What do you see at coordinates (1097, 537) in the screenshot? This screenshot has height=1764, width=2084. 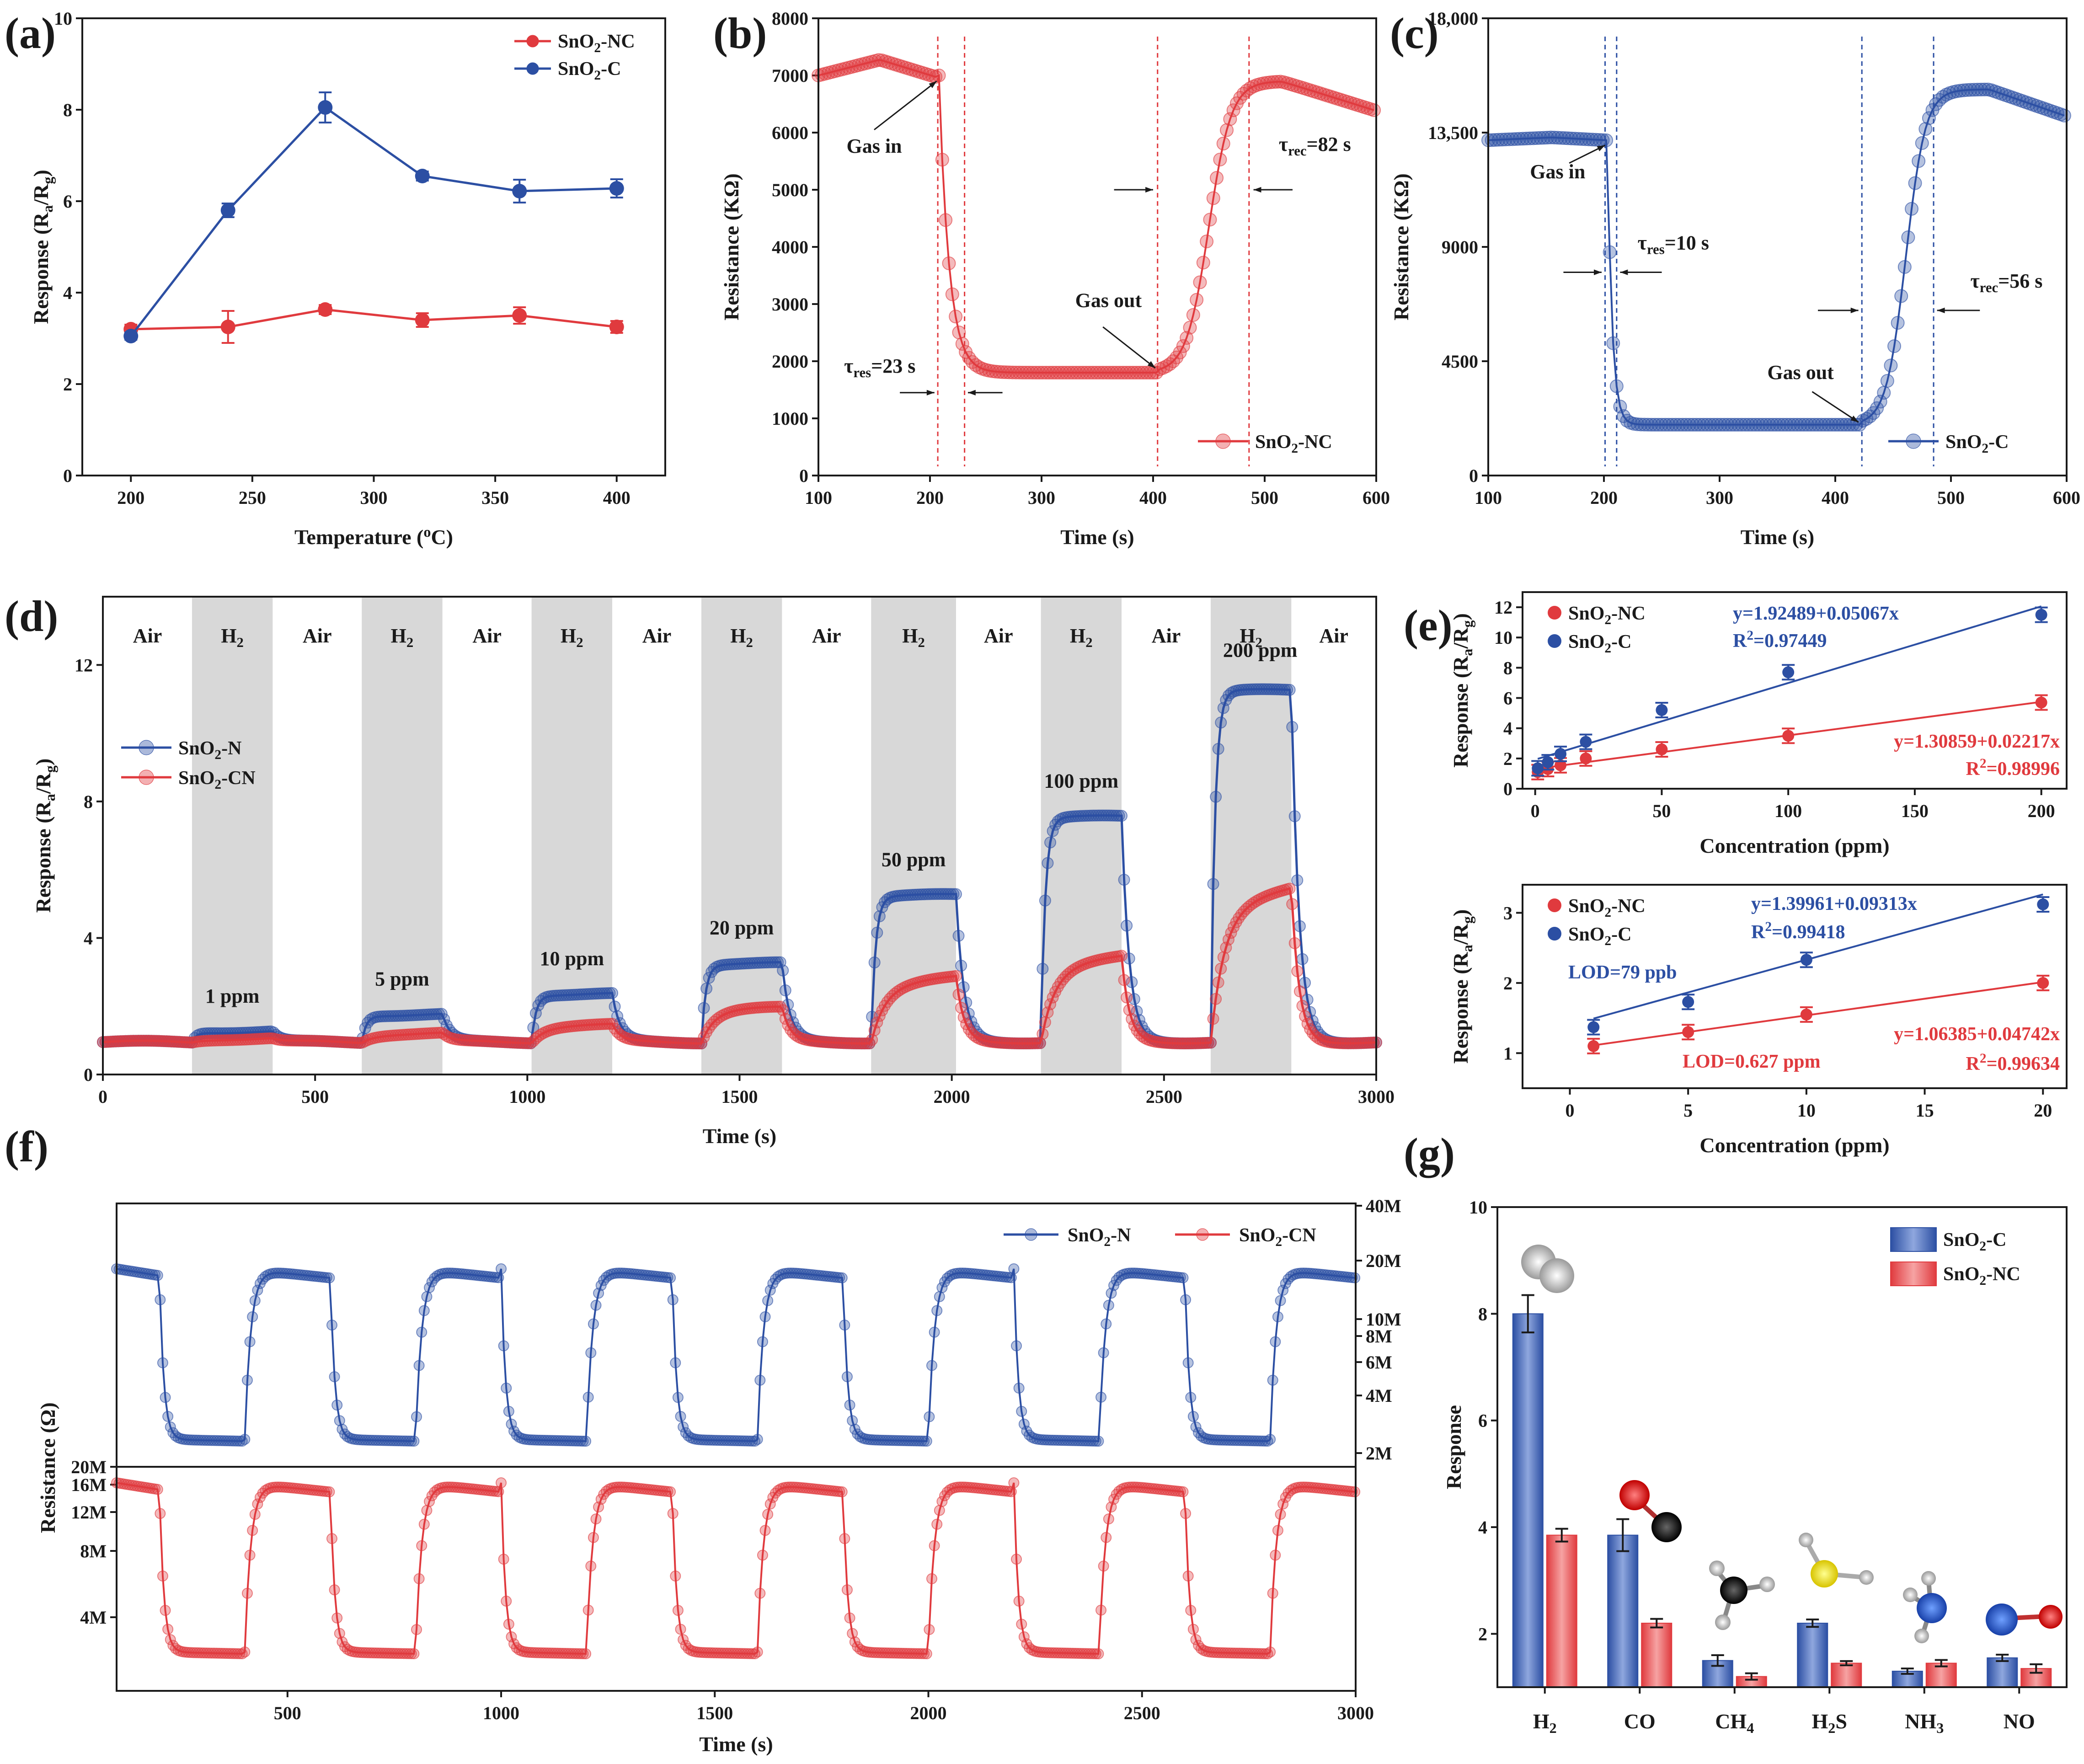 I see `x-axis-title: Time (s)` at bounding box center [1097, 537].